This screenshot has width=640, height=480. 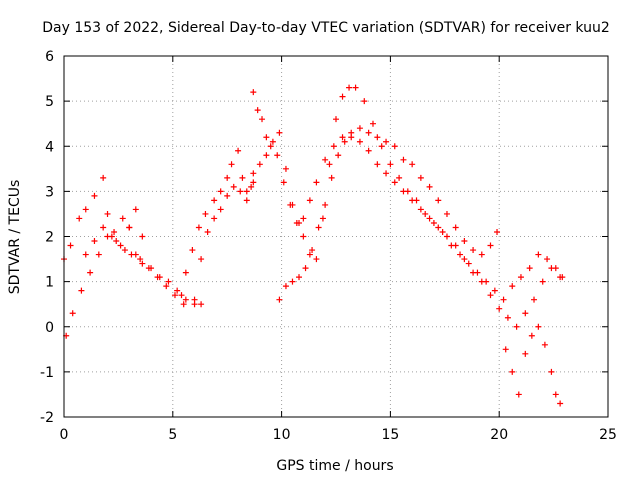 I want to click on y-axis-label: SDTVAR / TECUs, so click(x=15, y=237).